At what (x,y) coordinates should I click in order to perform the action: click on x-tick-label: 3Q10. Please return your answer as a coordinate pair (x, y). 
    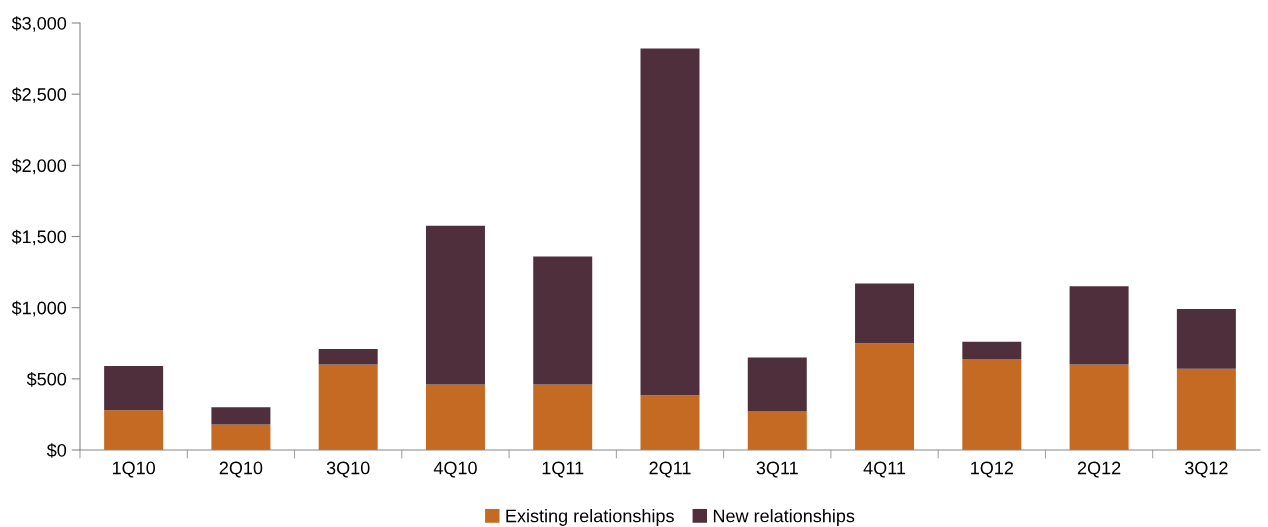
    Looking at the image, I should click on (348, 469).